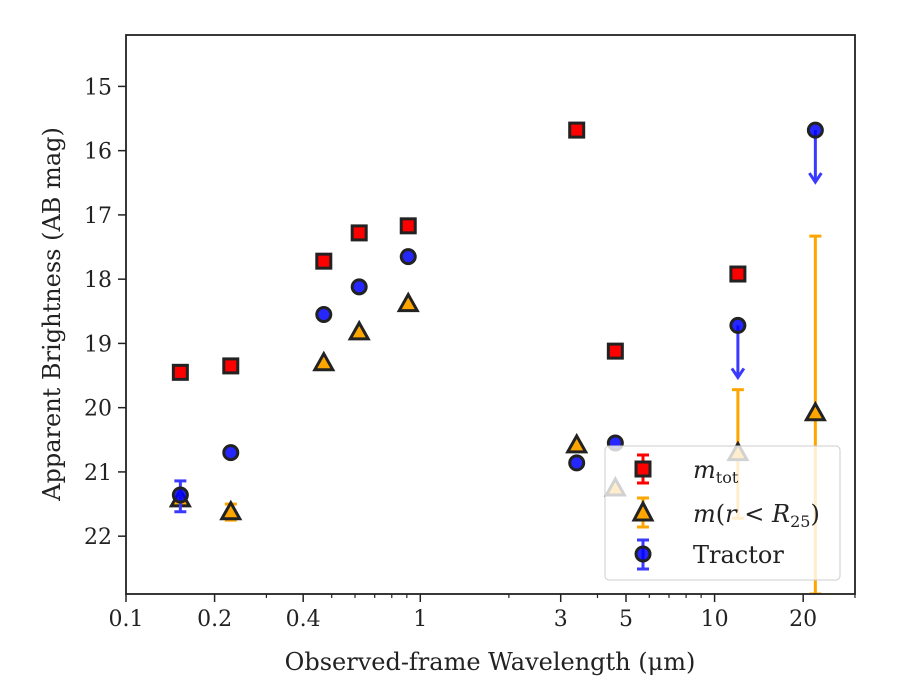 The height and width of the screenshot is (700, 900). What do you see at coordinates (52, 314) in the screenshot?
I see `y-axis-label: Apparent Brightness (AB mag)` at bounding box center [52, 314].